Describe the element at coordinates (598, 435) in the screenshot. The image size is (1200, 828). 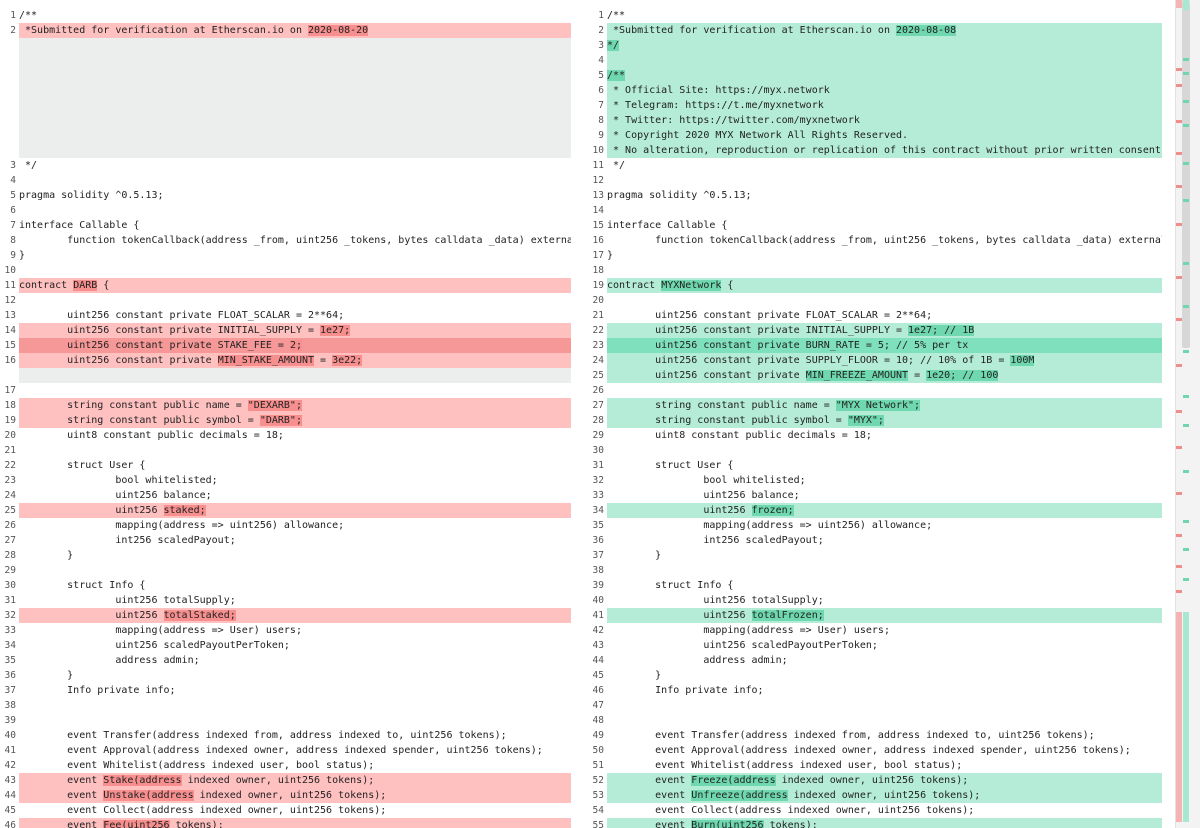
I see `line-number: 29` at that location.